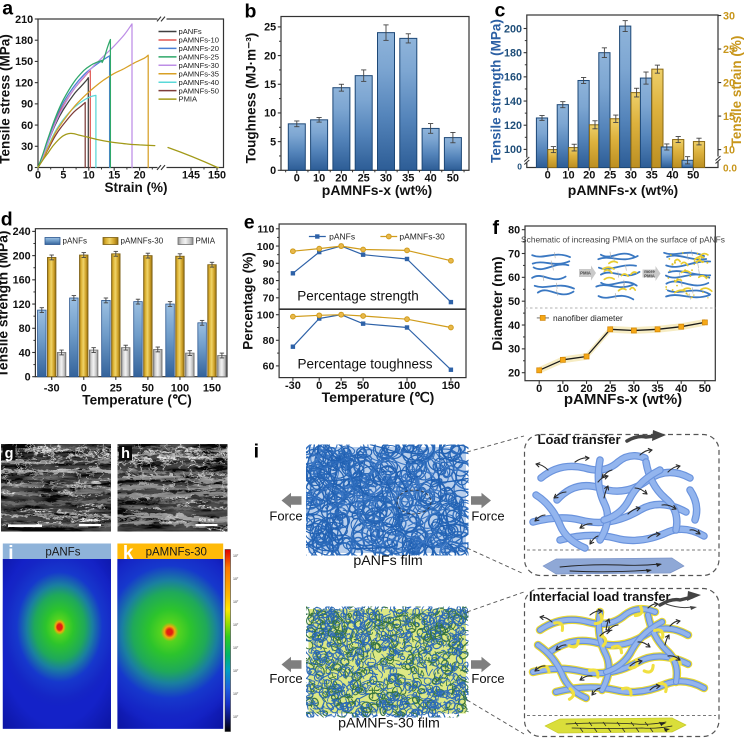  Describe the element at coordinates (24, 41) in the screenshot. I see `svg-text: 180` at that location.